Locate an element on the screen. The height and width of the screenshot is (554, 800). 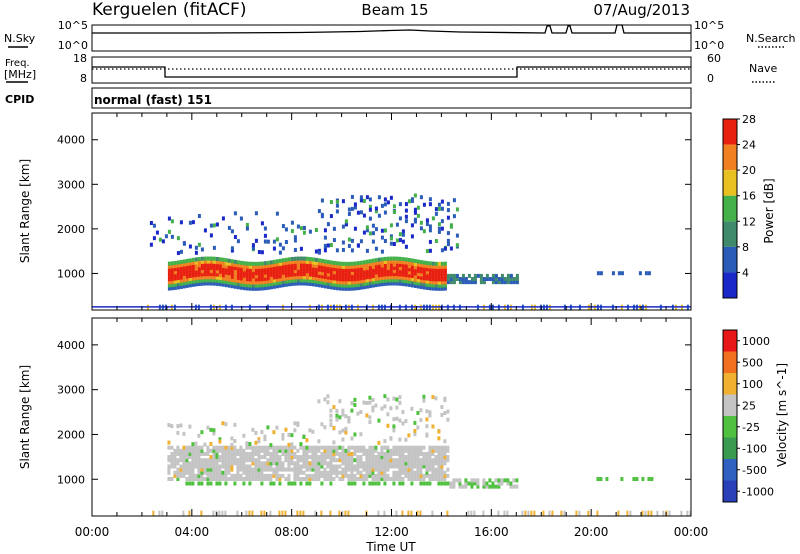
cpid-label: CPID is located at coordinates (19, 99).